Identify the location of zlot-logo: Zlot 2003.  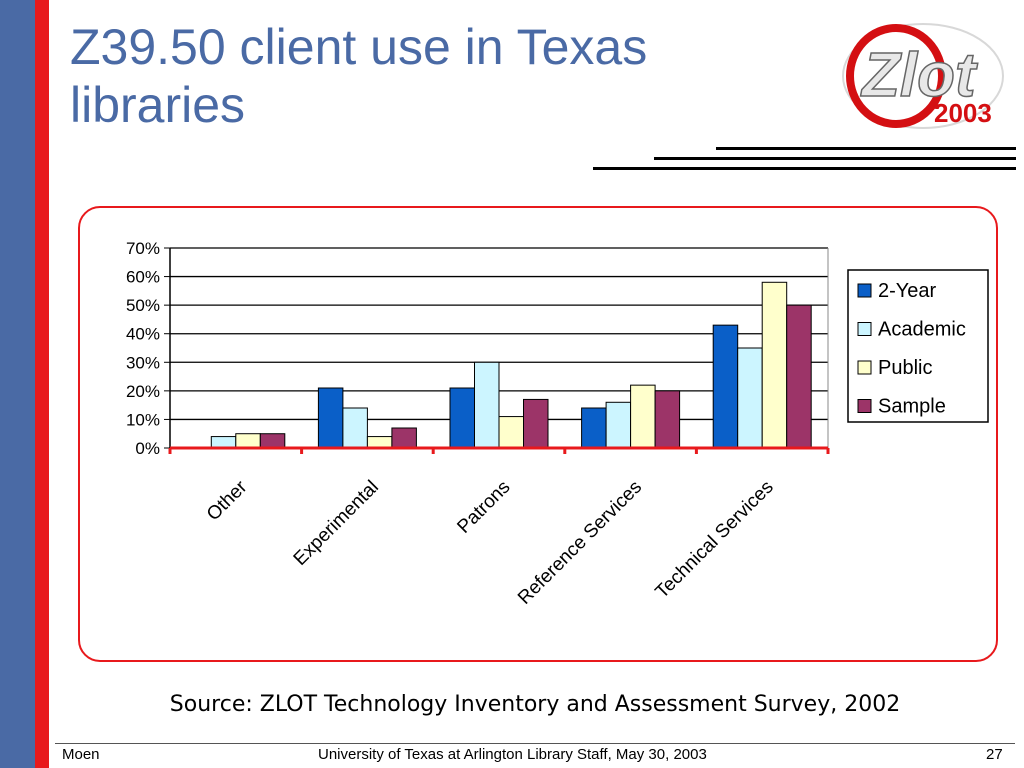
(923, 76).